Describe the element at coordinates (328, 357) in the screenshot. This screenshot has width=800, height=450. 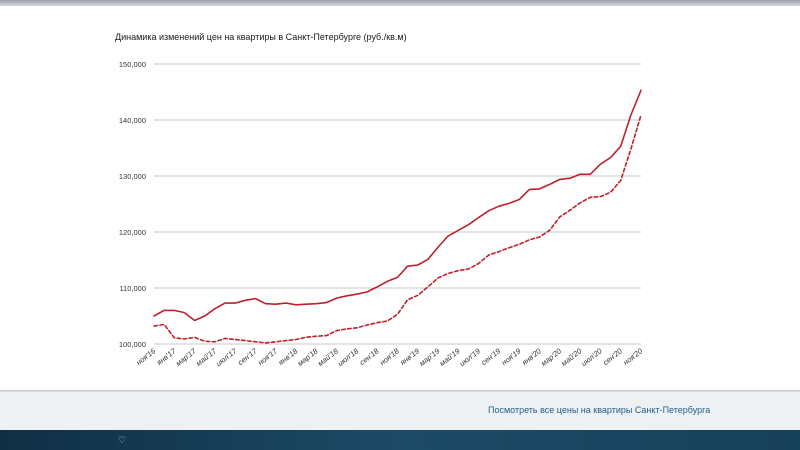
I see `x-tick-label: май'18` at that location.